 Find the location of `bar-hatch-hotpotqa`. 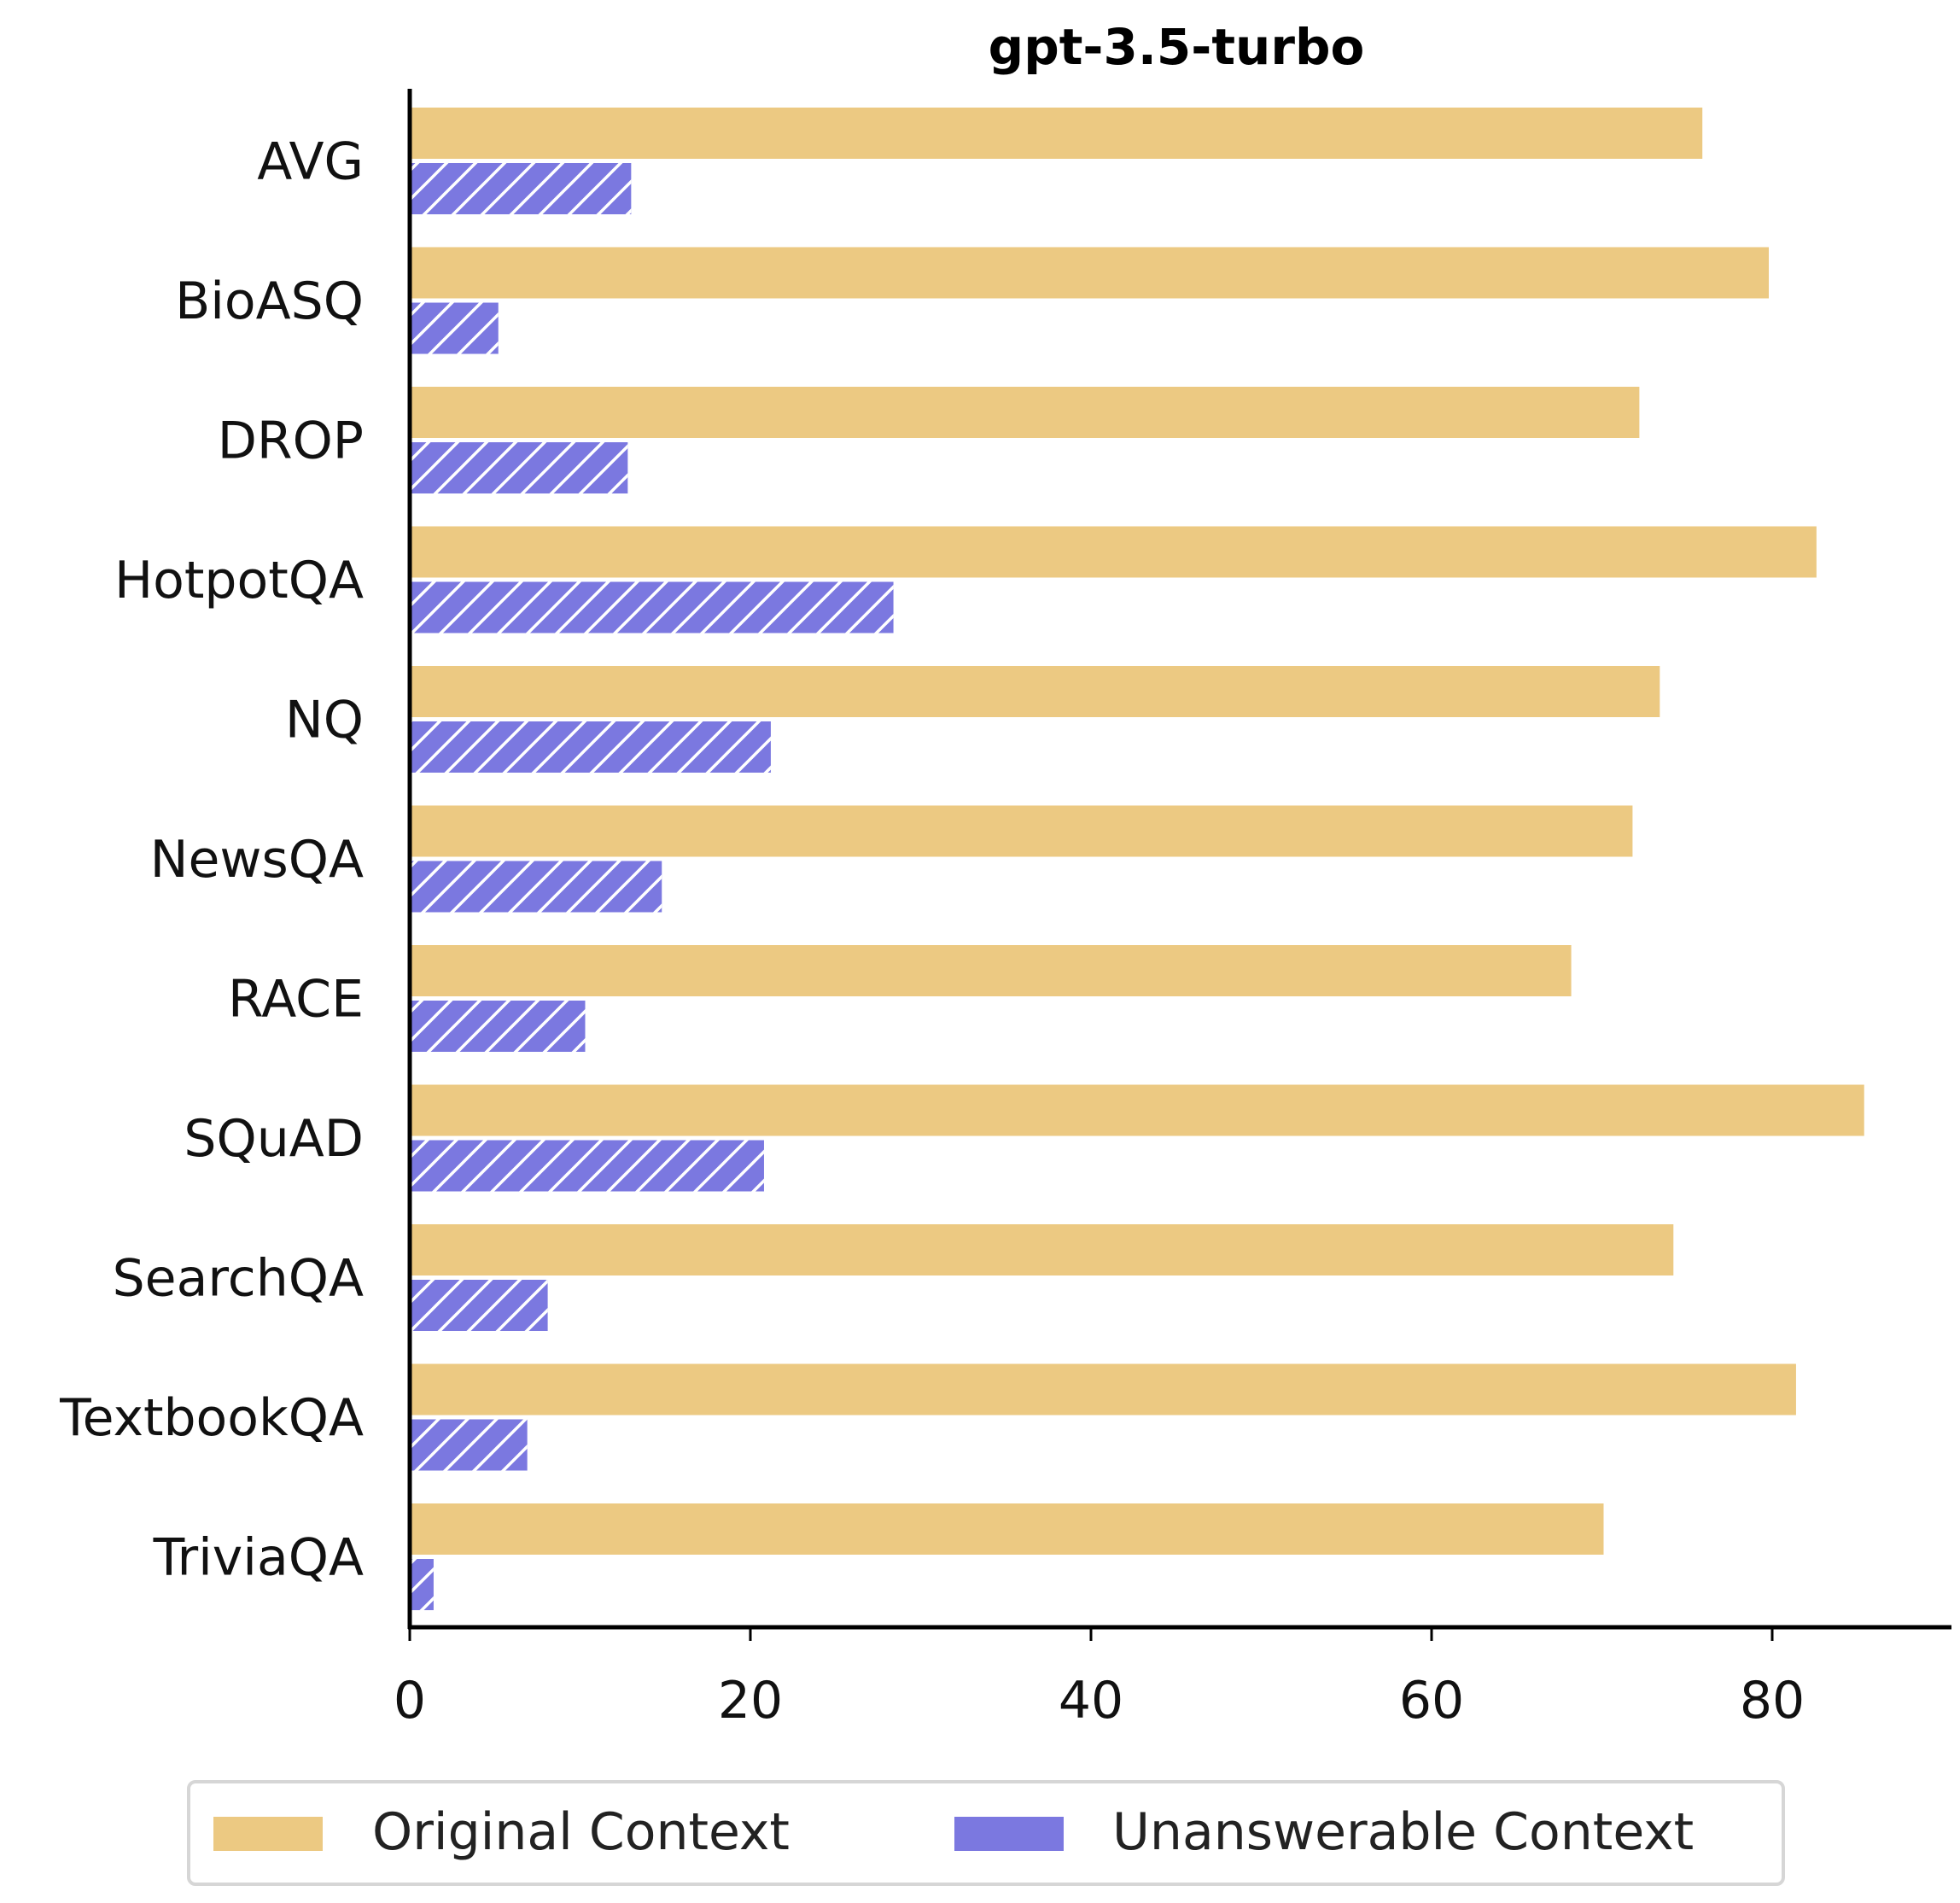

bar-hatch-hotpotqa is located at coordinates (652, 607).